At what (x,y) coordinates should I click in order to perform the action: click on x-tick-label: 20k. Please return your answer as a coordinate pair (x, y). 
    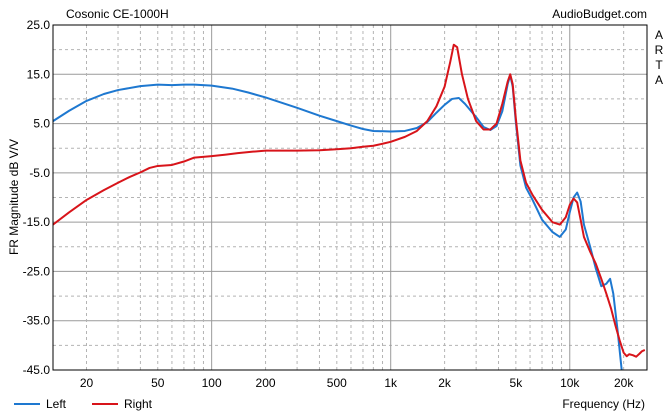
    Looking at the image, I should click on (624, 383).